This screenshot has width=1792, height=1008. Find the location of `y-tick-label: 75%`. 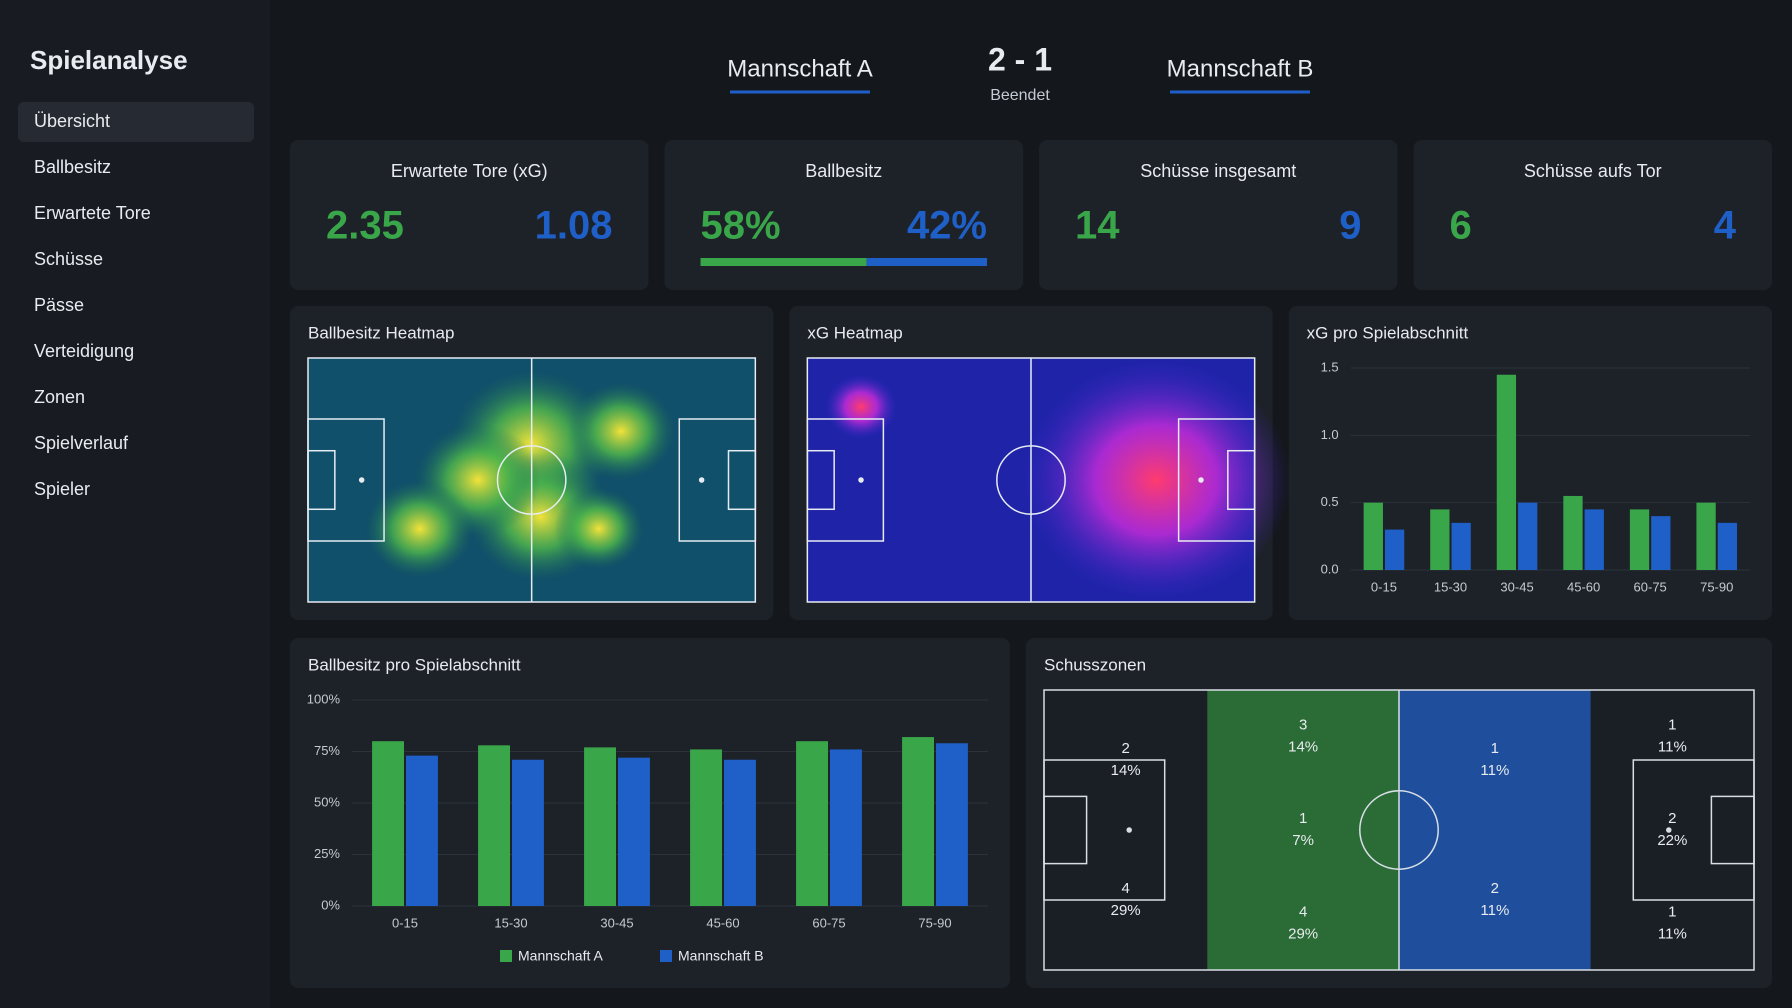

y-tick-label: 75% is located at coordinates (327, 750).